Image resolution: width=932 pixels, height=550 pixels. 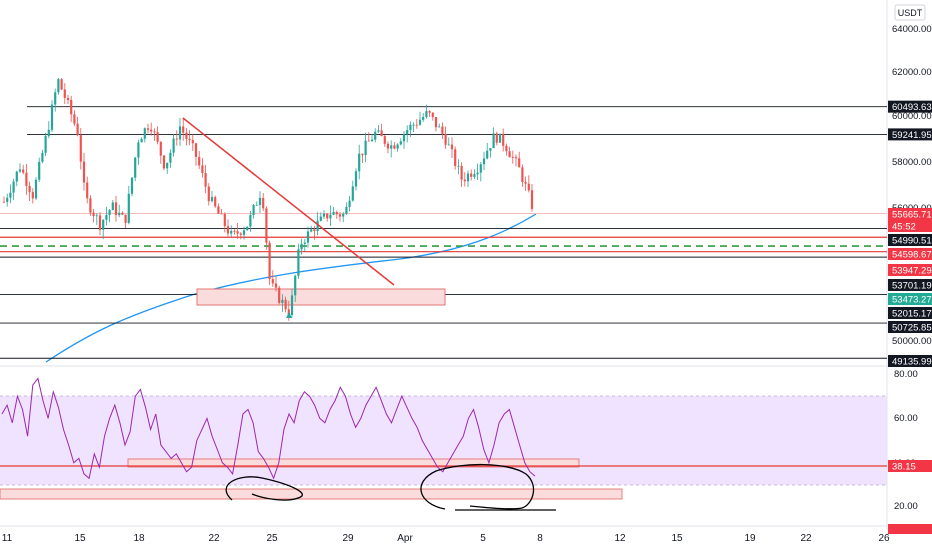 I want to click on rsi-zone-box, so click(x=353, y=463).